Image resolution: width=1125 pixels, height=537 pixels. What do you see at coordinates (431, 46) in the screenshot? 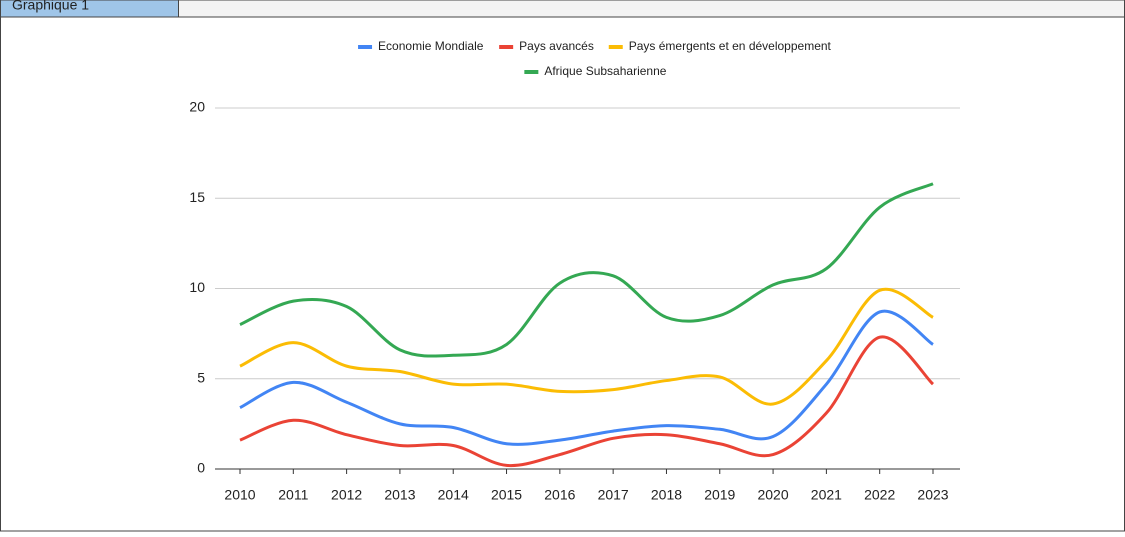
I see `legend-label: Economie Mondiale` at bounding box center [431, 46].